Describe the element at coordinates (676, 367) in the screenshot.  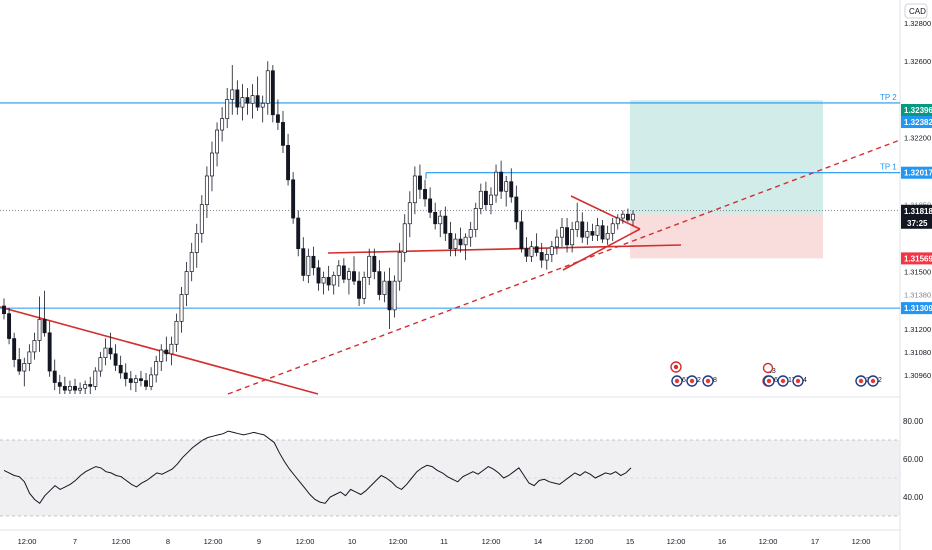
I see `calendar-event` at that location.